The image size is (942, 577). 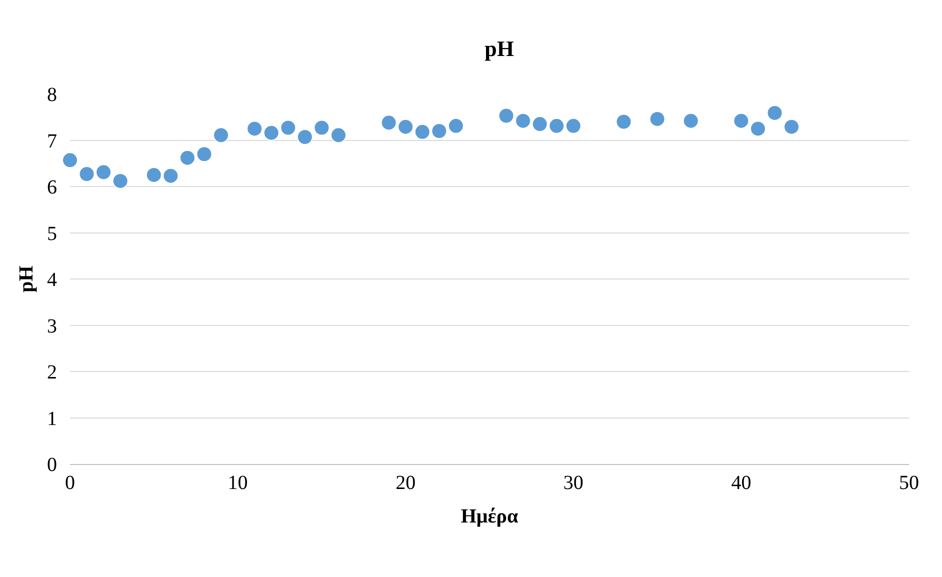 I want to click on y-tick-label: 5, so click(x=52, y=233).